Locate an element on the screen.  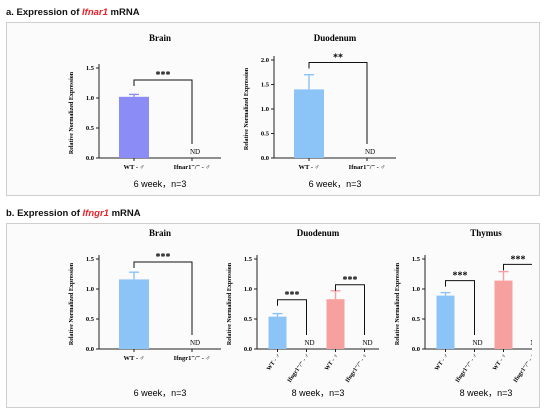
section-b-gene: Ifngr1 is located at coordinates (95, 213).